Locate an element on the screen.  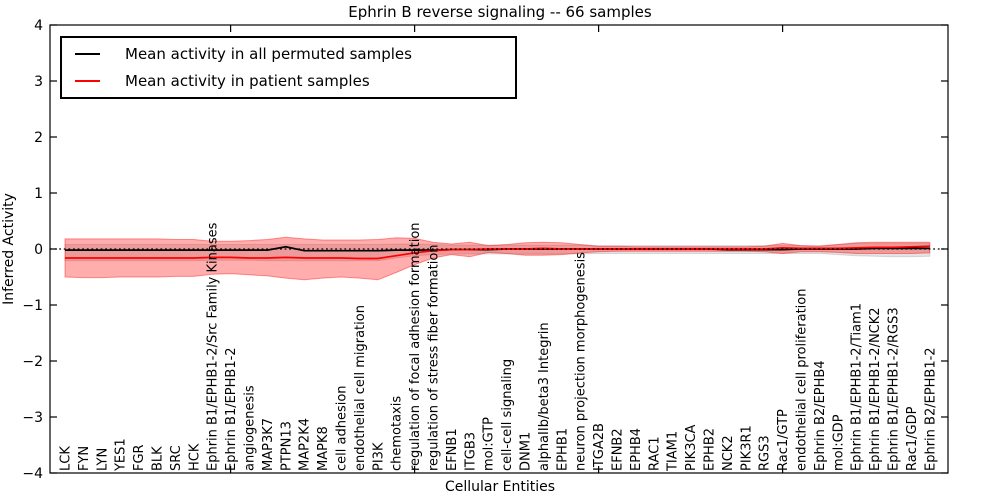
x-category-label: Rac1/GTP is located at coordinates (783, 440).